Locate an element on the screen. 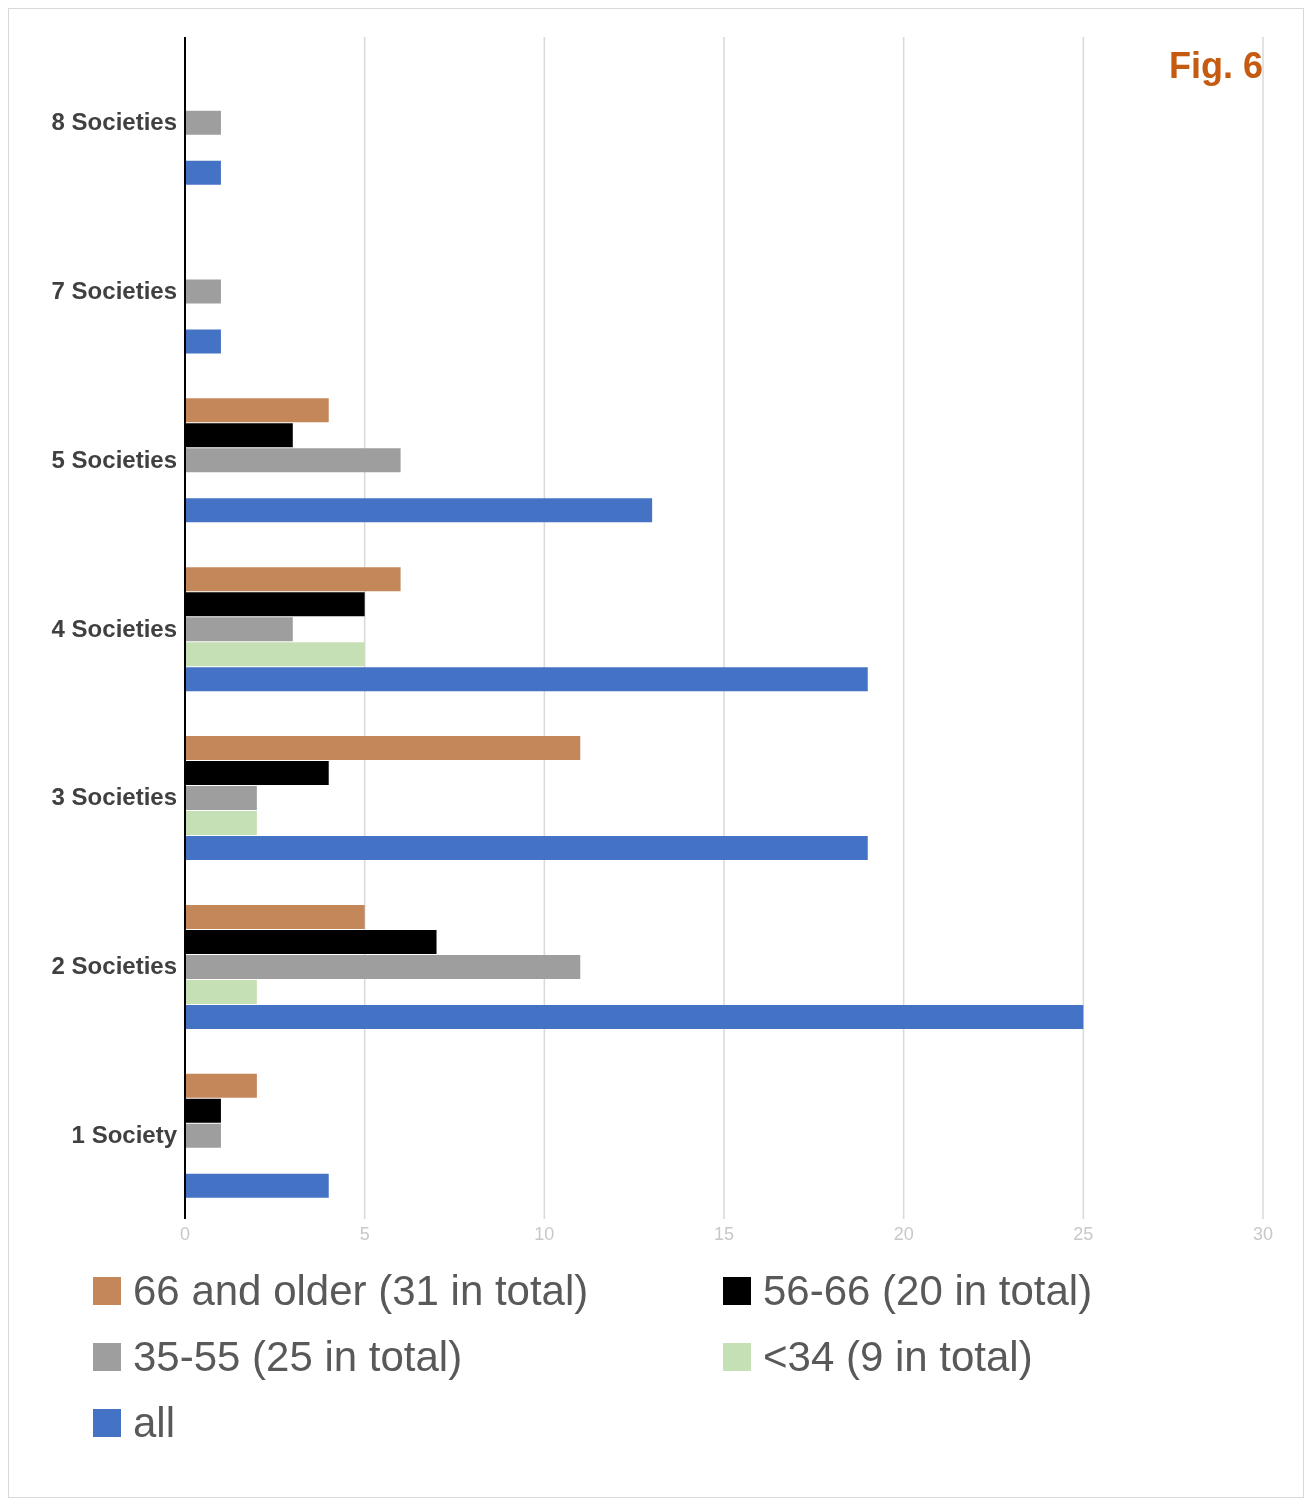  y-tick-label: 7 Societies is located at coordinates (114, 290).